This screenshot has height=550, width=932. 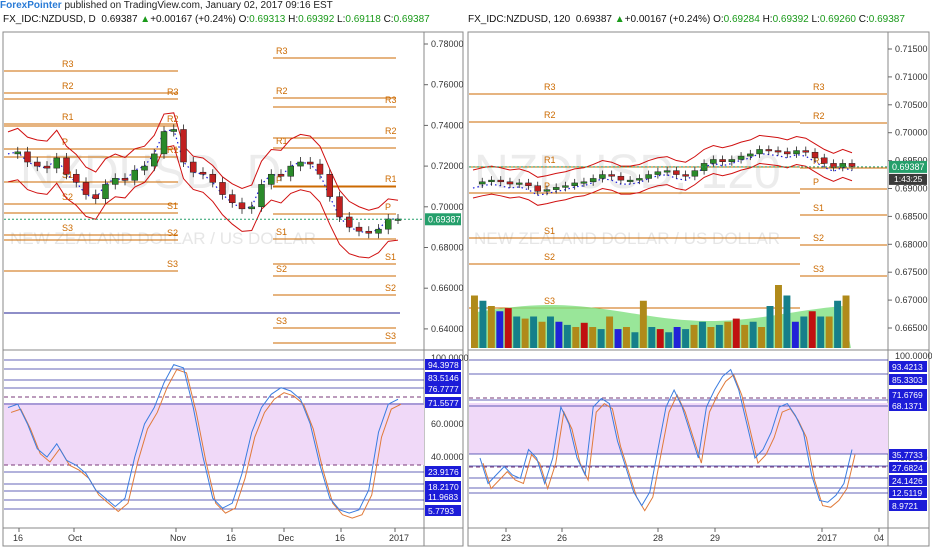 What do you see at coordinates (31, 5) in the screenshot?
I see `brand-link: ForexPointer` at bounding box center [31, 5].